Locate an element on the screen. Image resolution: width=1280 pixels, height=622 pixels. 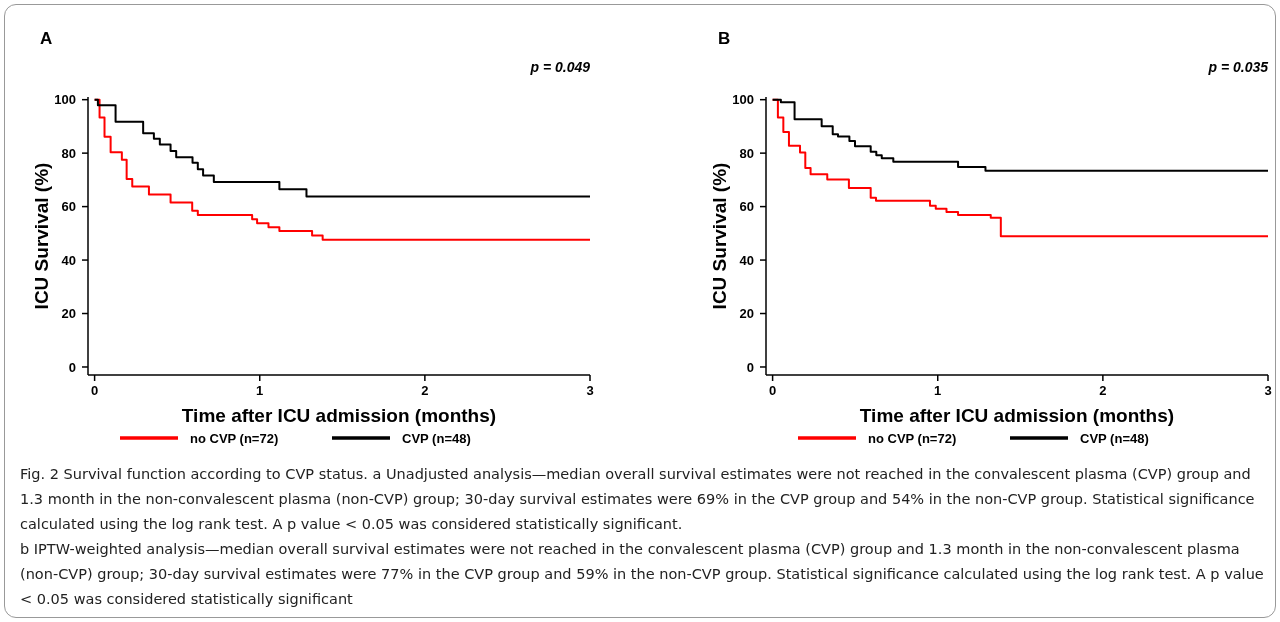
chart-title: B is located at coordinates (724, 38).